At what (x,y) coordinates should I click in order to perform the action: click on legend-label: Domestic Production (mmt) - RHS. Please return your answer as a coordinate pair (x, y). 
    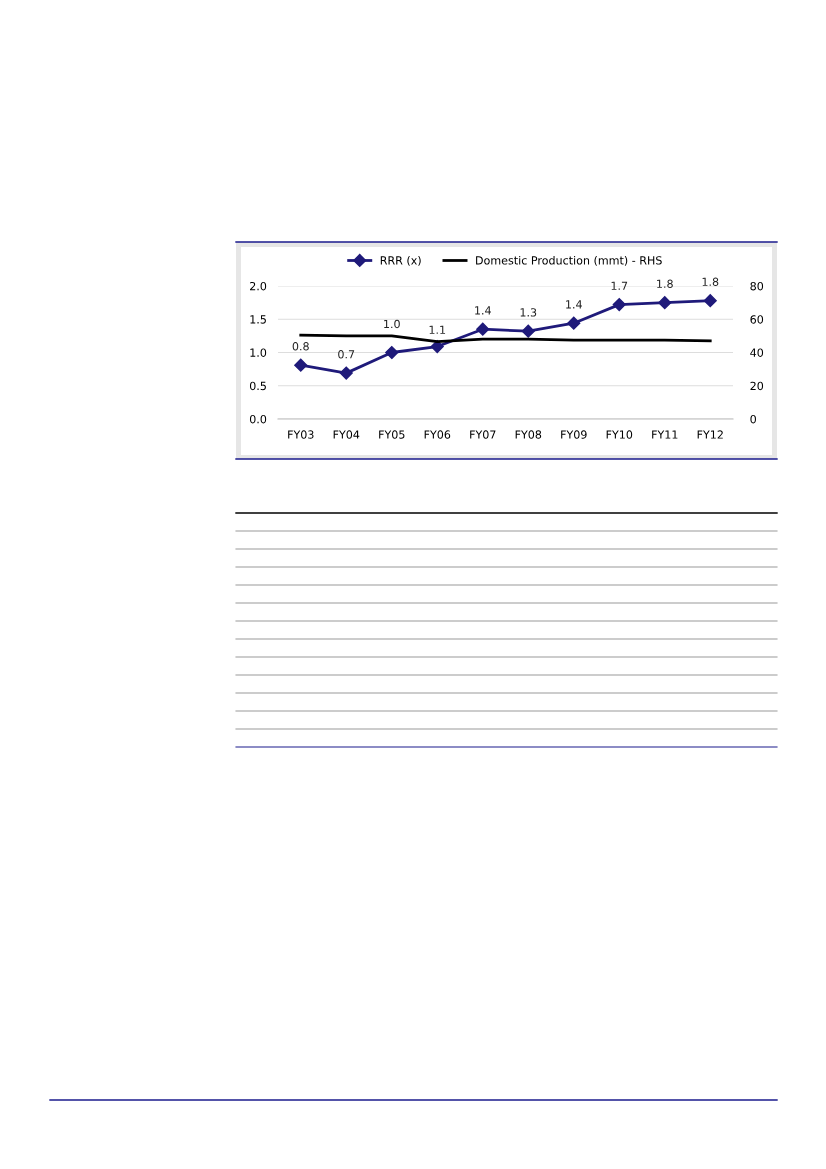
    Looking at the image, I should click on (569, 260).